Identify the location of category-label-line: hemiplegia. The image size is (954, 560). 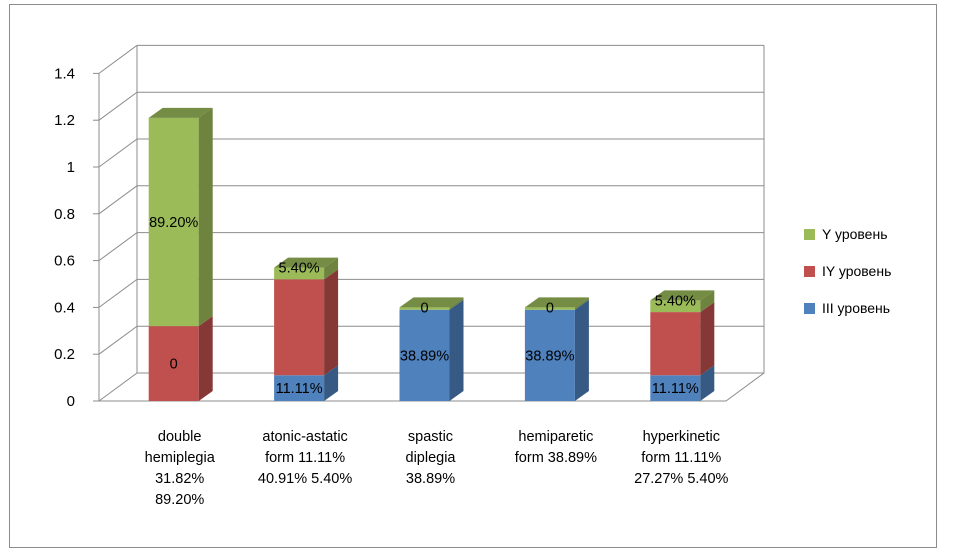
(180, 458).